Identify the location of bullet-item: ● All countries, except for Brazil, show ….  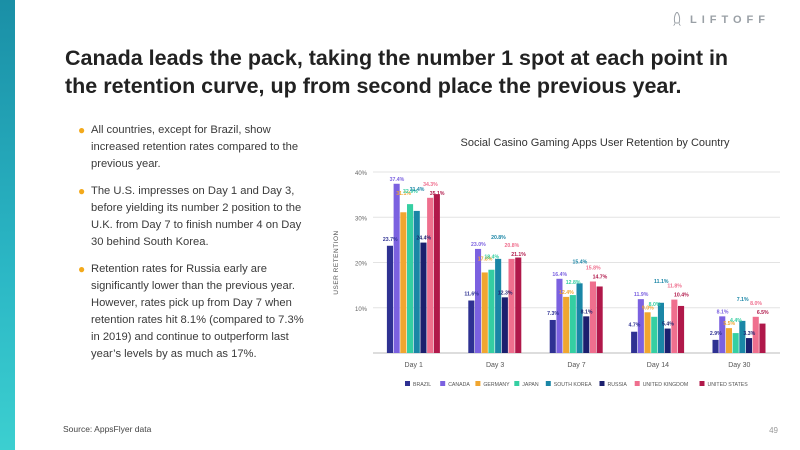
(185, 147).